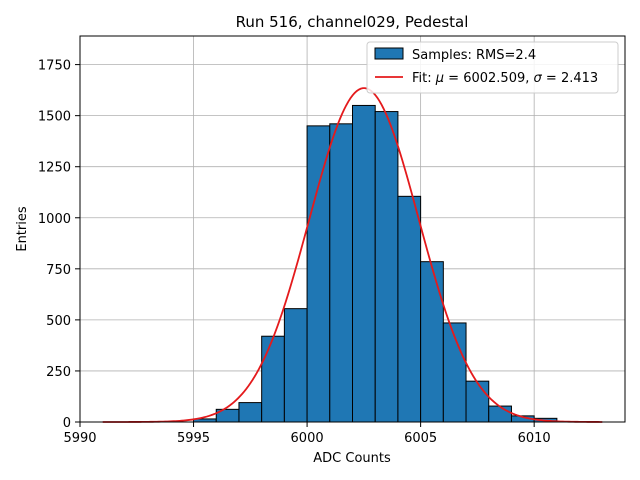 This screenshot has width=640, height=480. Describe the element at coordinates (193, 438) in the screenshot. I see `x-tick-label: 5995` at that location.